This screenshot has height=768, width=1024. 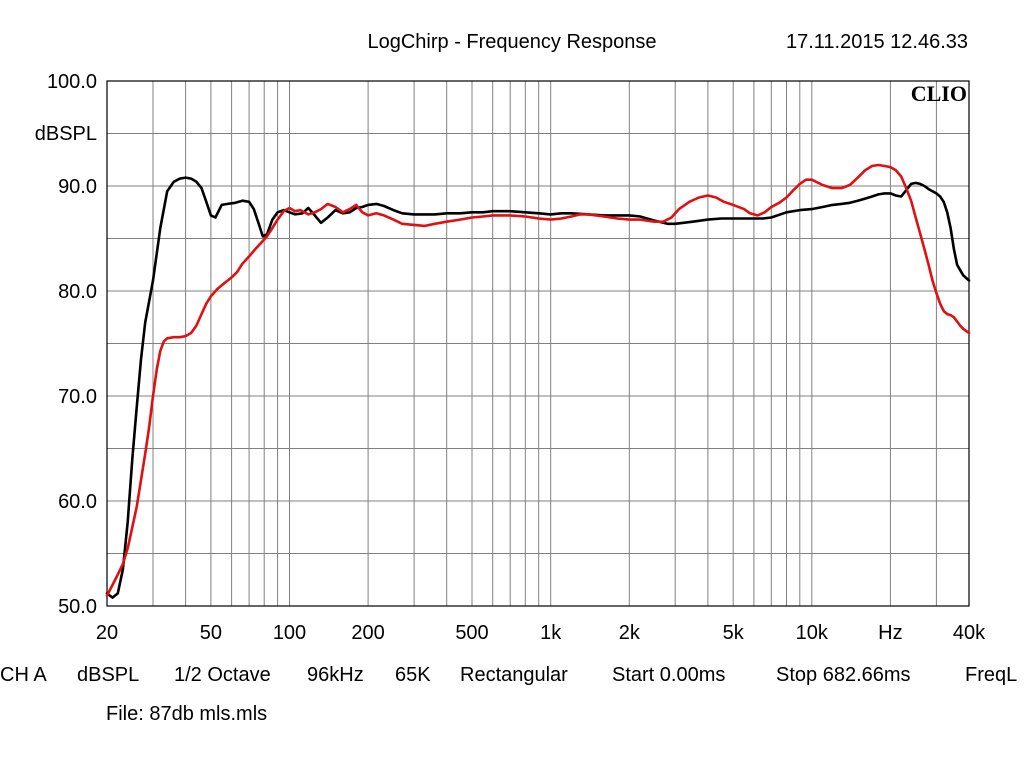 I want to click on x-tick-label: 500, so click(x=471, y=633).